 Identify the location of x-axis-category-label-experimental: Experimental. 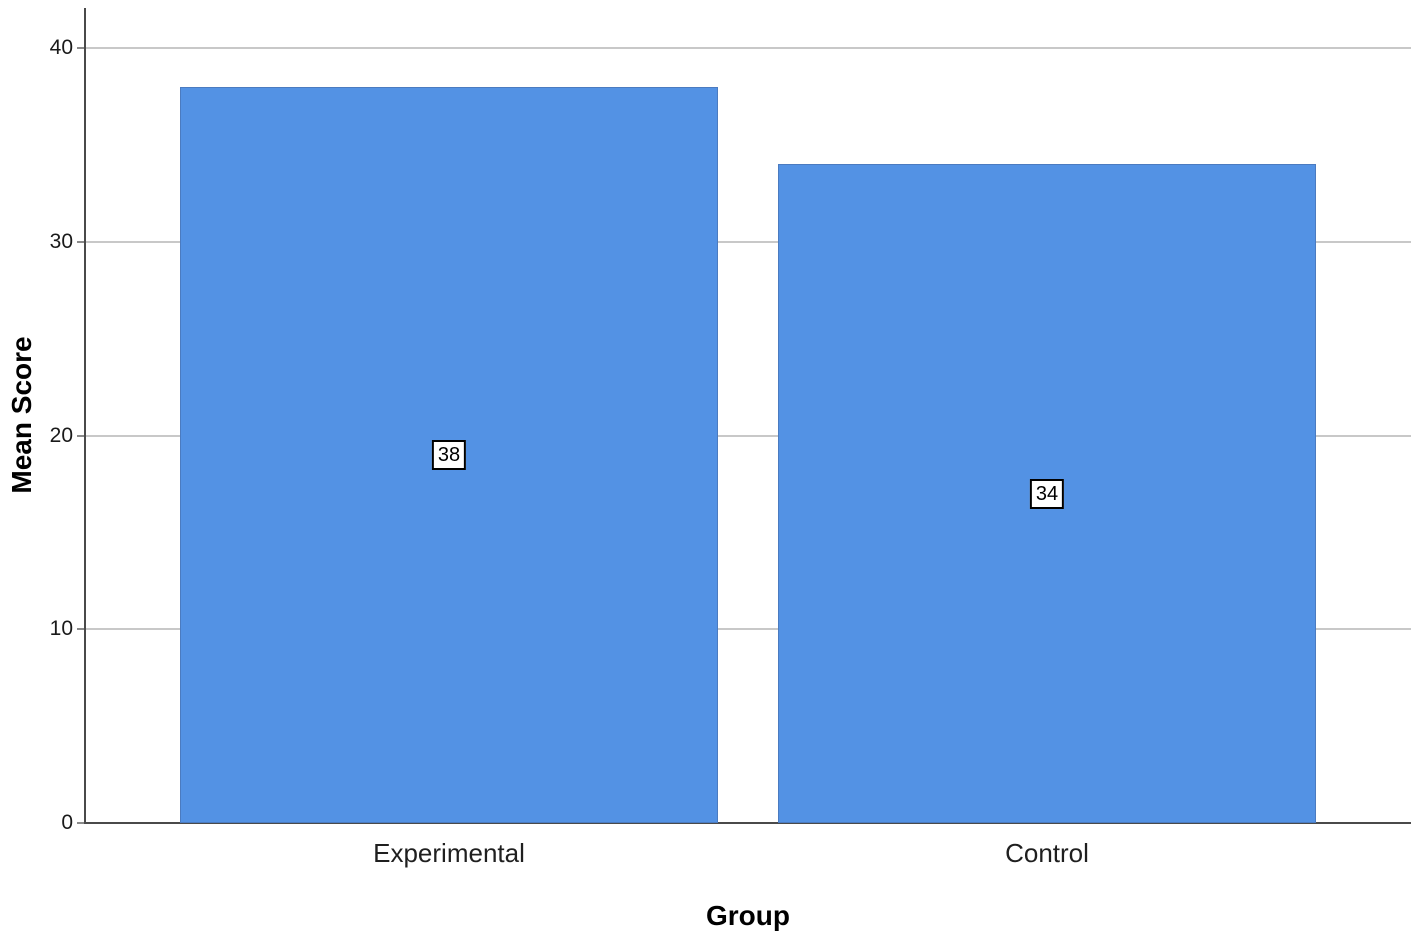
(449, 853).